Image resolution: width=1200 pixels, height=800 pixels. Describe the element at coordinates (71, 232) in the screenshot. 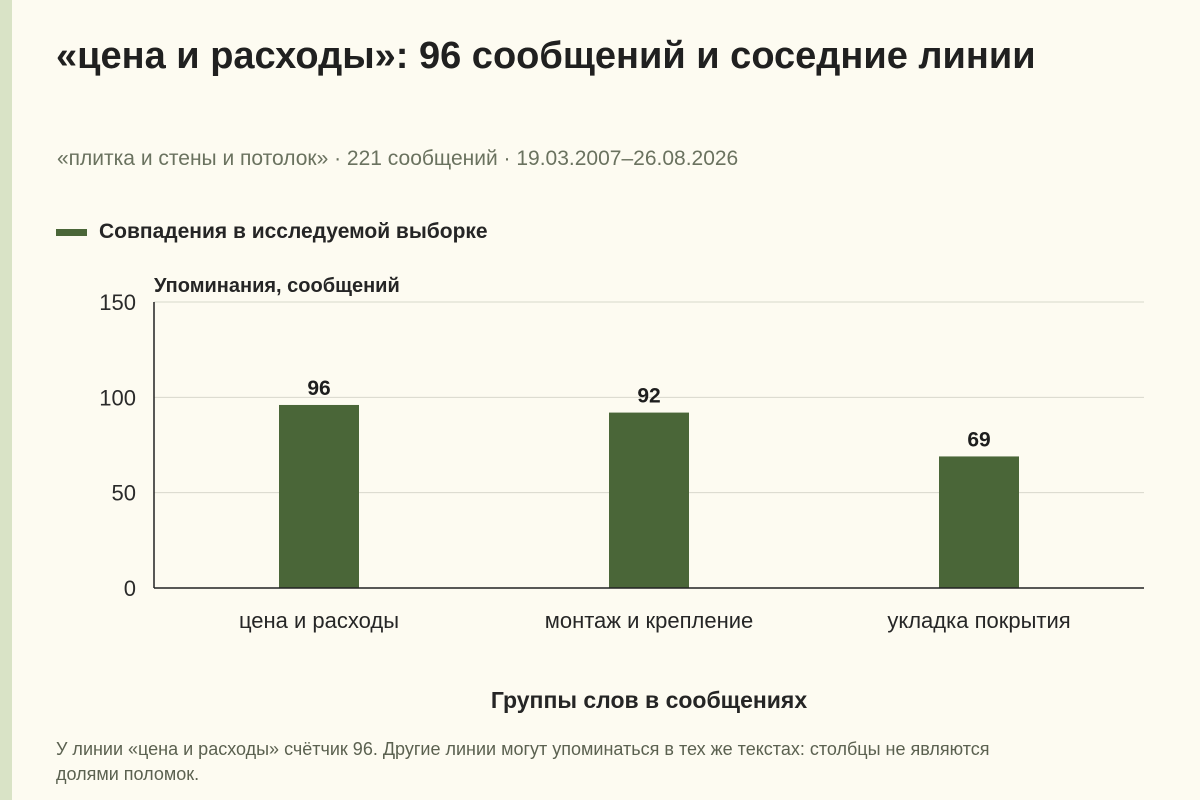

I see `legend-swatch` at that location.